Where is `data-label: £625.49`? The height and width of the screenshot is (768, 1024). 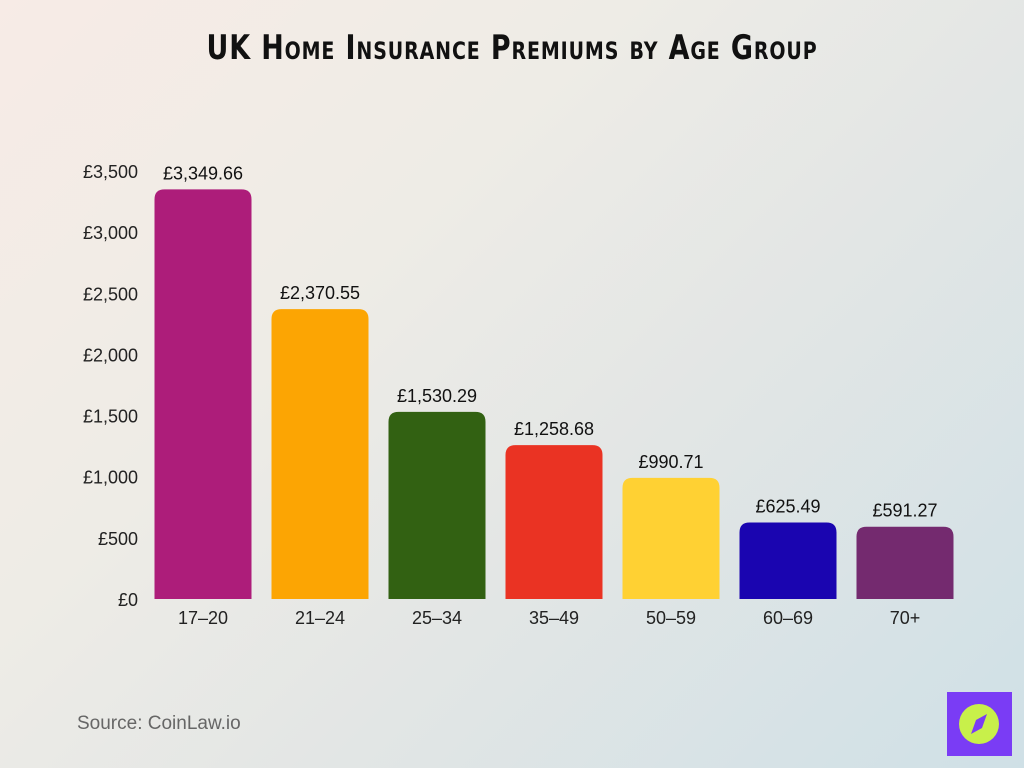 data-label: £625.49 is located at coordinates (787, 507).